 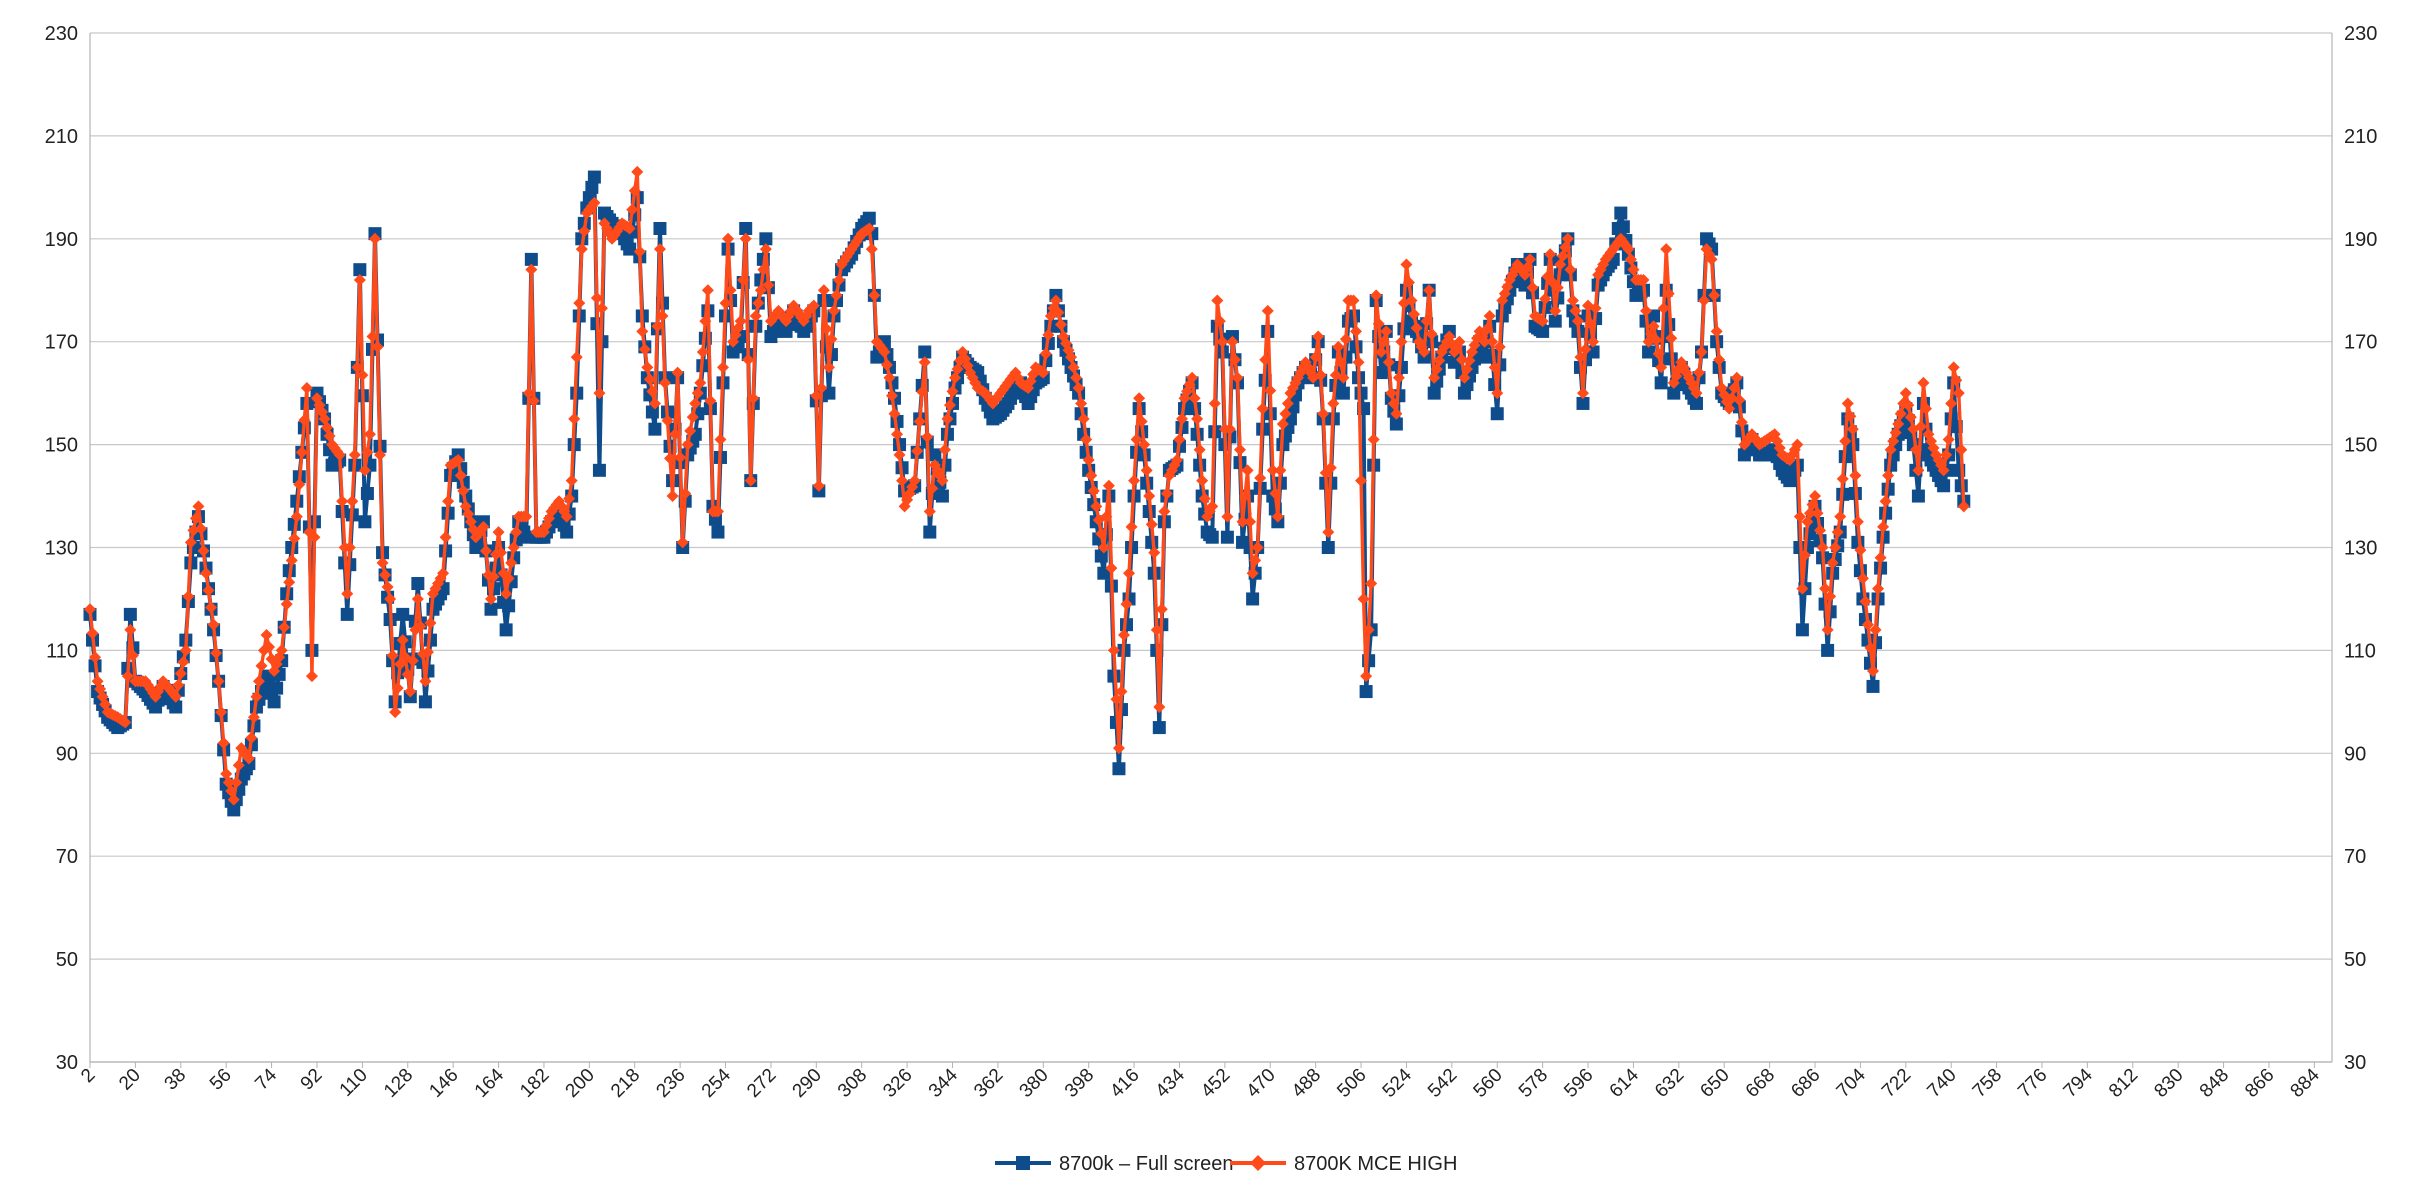 I want to click on y-tick-label-left: 130, so click(x=61, y=549).